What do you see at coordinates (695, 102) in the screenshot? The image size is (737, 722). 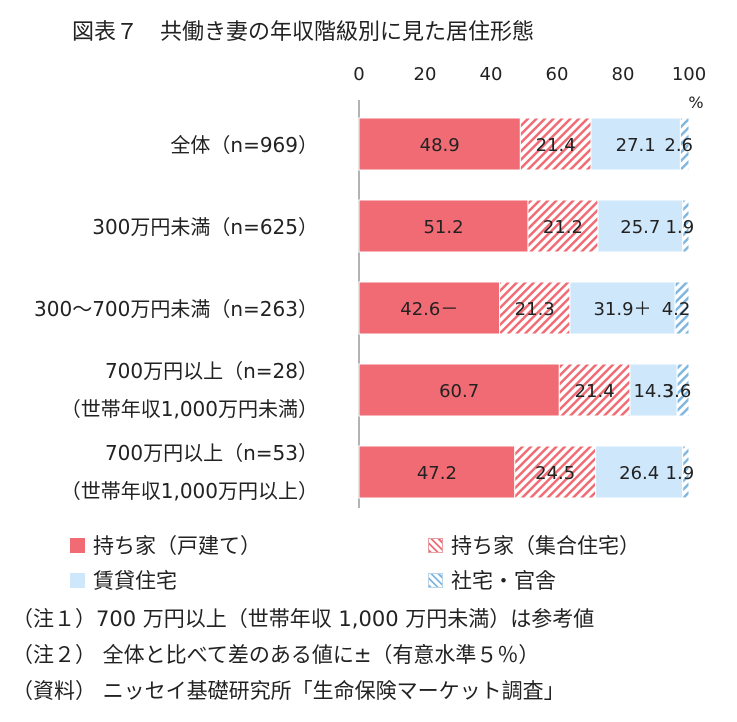 I see `x-unit-label: %` at bounding box center [695, 102].